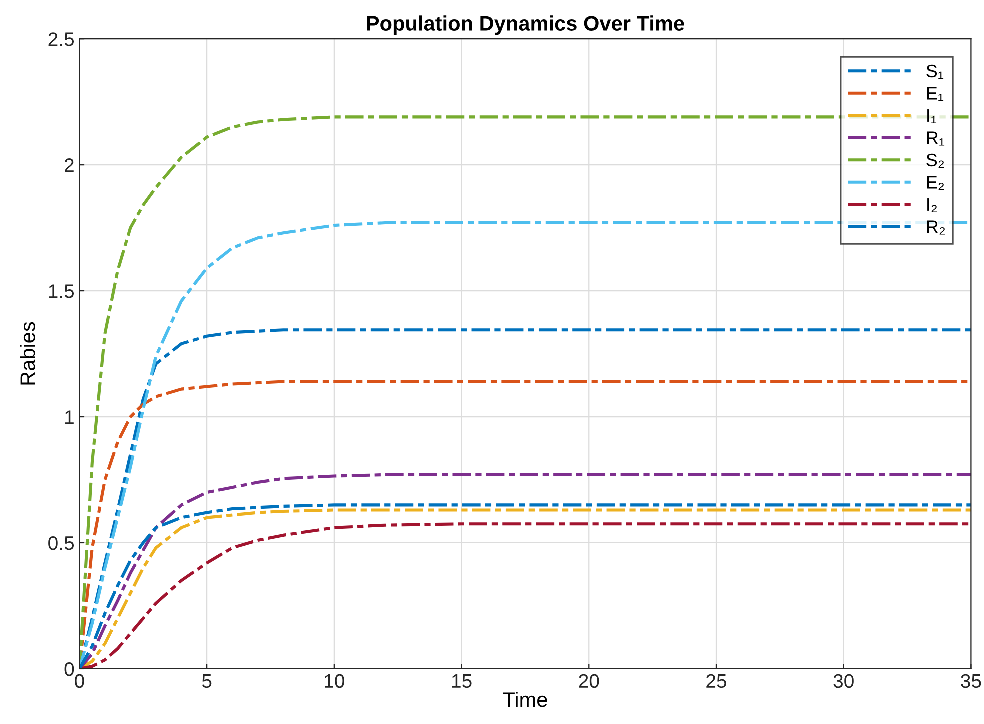 This screenshot has height=724, width=984. What do you see at coordinates (935, 161) in the screenshot?
I see `legend-label: S₂` at bounding box center [935, 161].